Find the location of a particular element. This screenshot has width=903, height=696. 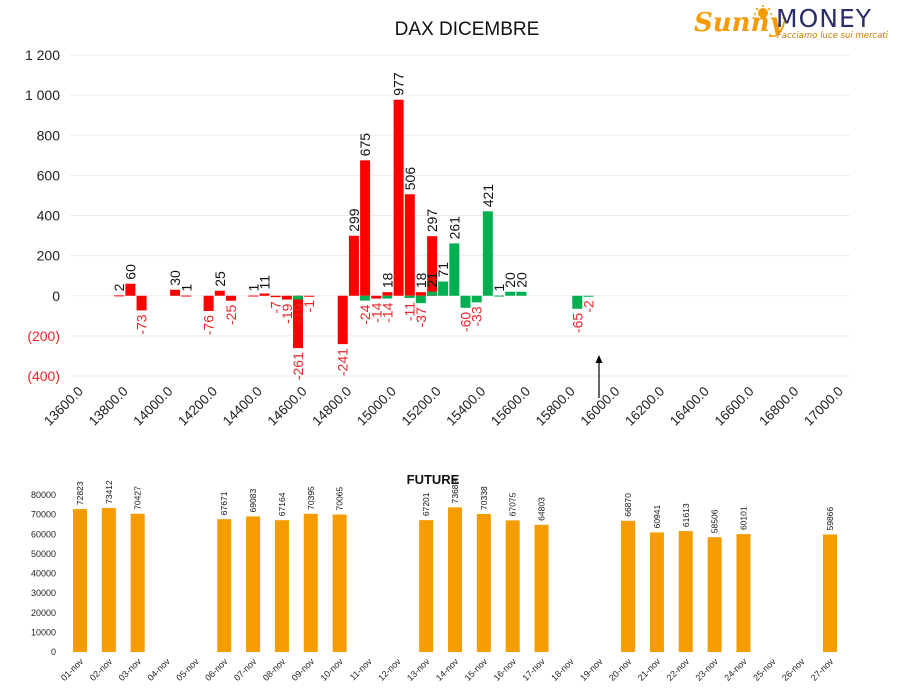

sun-icon is located at coordinates (763, 11).